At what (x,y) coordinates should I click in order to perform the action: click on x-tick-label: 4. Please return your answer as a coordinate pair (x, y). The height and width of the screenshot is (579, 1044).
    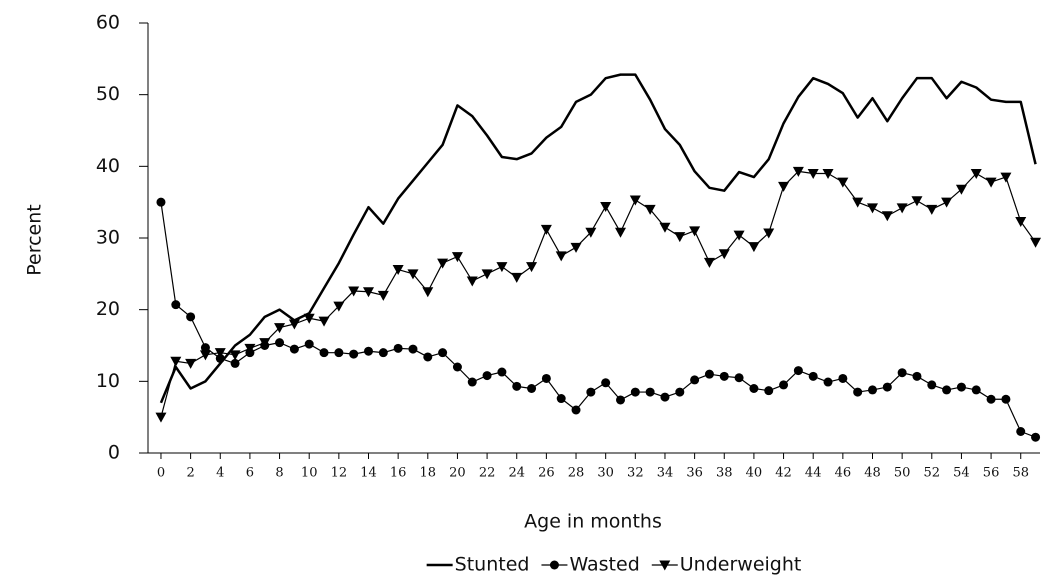
    Looking at the image, I should click on (220, 473).